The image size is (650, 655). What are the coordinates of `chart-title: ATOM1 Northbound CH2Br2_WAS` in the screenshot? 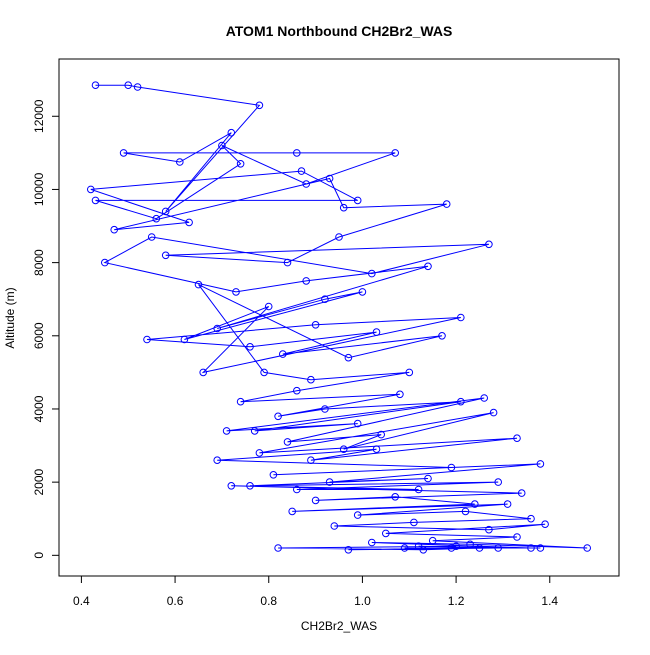 It's located at (339, 31).